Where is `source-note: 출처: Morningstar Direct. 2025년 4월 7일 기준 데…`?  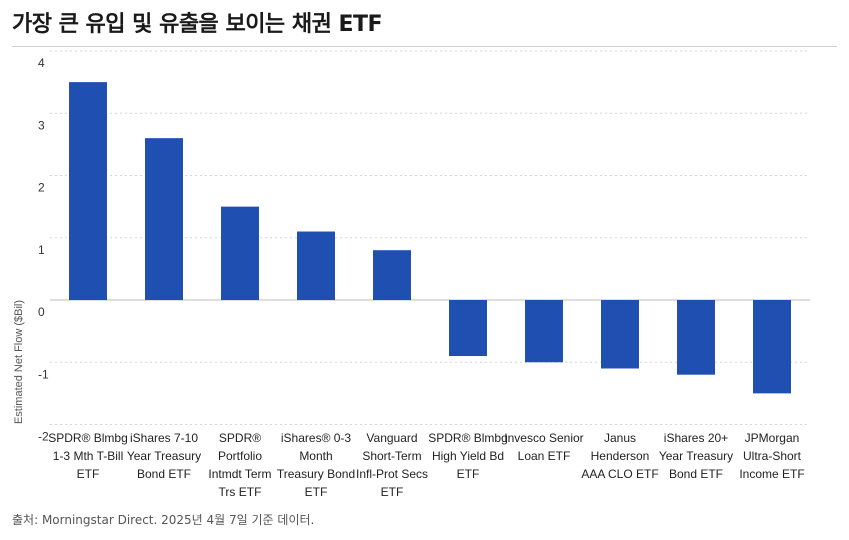 source-note: 출처: Morningstar Direct. 2025년 4월 7일 기준 데… is located at coordinates (163, 520).